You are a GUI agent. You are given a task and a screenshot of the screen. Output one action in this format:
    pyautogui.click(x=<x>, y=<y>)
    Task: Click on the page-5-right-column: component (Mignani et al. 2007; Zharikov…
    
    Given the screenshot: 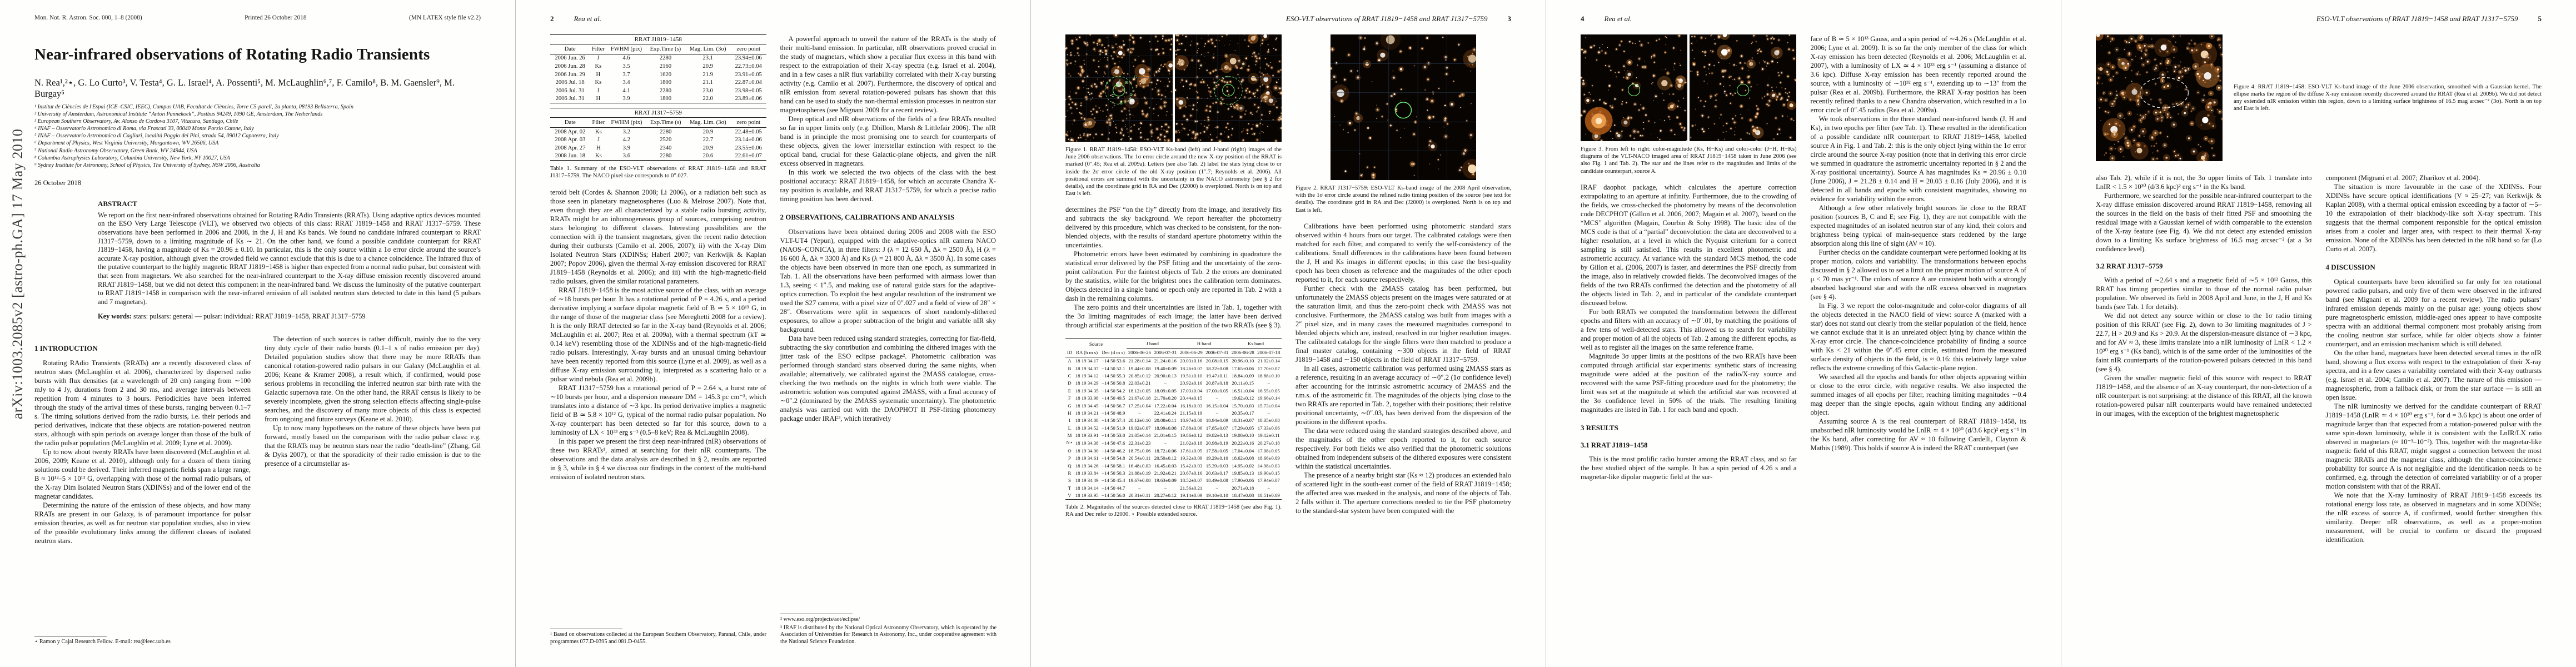 What is the action you would take?
    pyautogui.click(x=2434, y=358)
    